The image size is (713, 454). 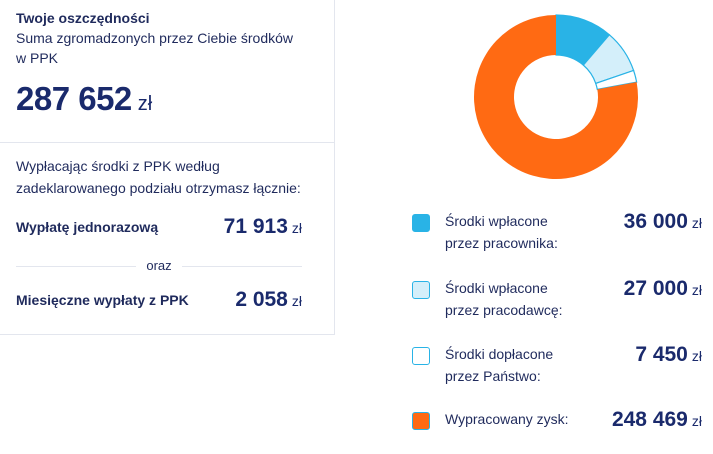 What do you see at coordinates (499, 365) in the screenshot?
I see `legend-label-state: Środki dopłacone przez Państwo:` at bounding box center [499, 365].